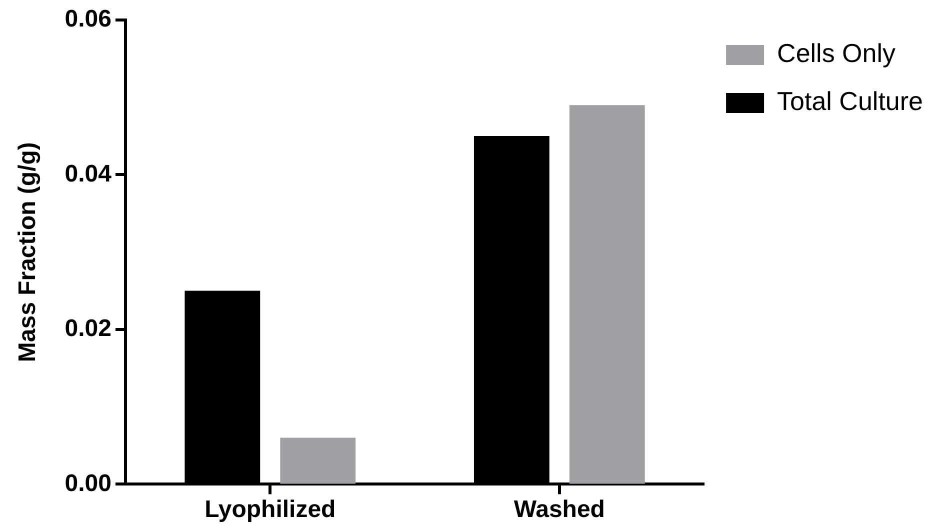 Image resolution: width=943 pixels, height=527 pixels. Describe the element at coordinates (270, 510) in the screenshot. I see `x-tick-label: Lyophilized` at that location.